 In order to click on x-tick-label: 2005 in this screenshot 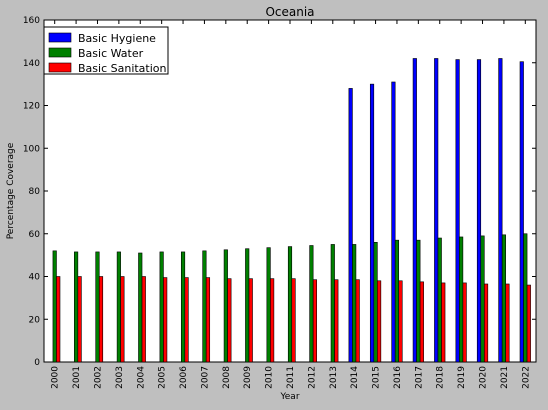, I will do `click(163, 377)`.